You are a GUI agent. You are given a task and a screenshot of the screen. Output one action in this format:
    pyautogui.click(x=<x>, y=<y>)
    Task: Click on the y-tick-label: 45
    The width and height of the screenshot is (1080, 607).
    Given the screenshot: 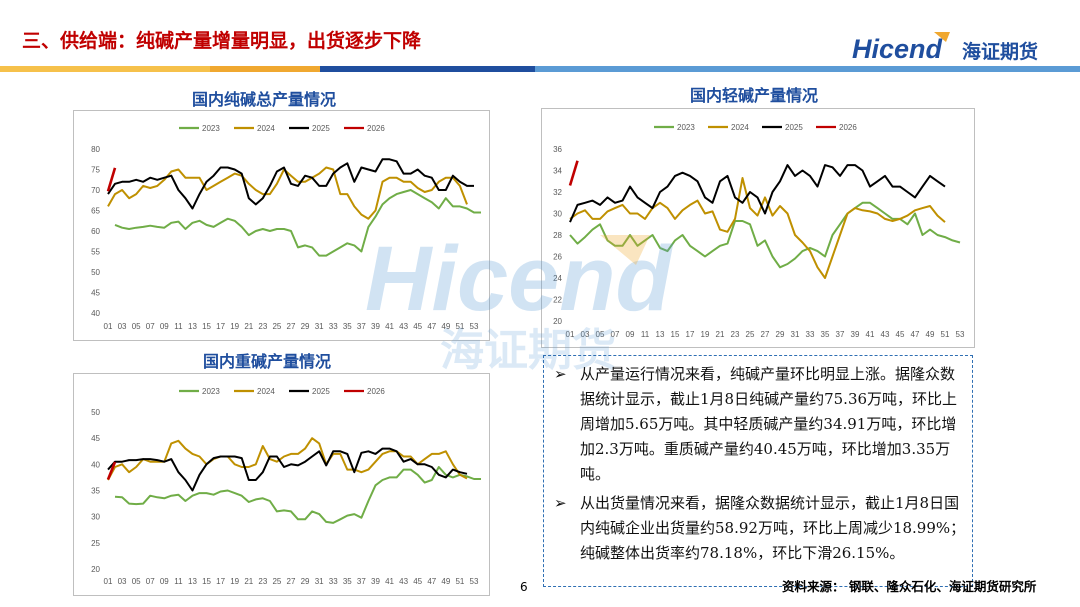 What is the action you would take?
    pyautogui.click(x=95, y=293)
    